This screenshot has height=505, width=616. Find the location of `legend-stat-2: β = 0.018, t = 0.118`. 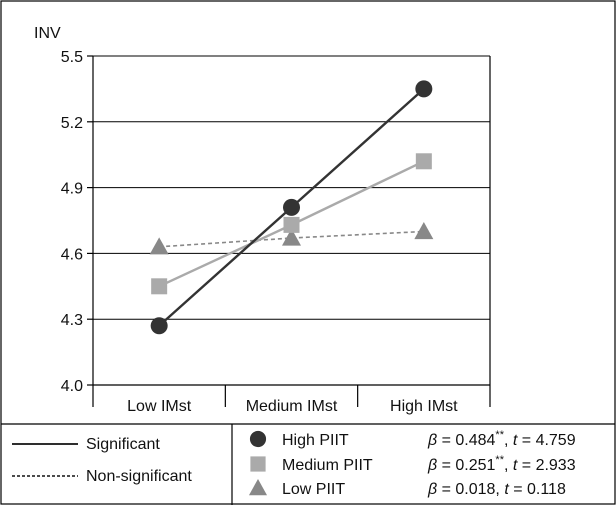

legend-stat-2: β = 0.018, t = 0.118 is located at coordinates (496, 489).